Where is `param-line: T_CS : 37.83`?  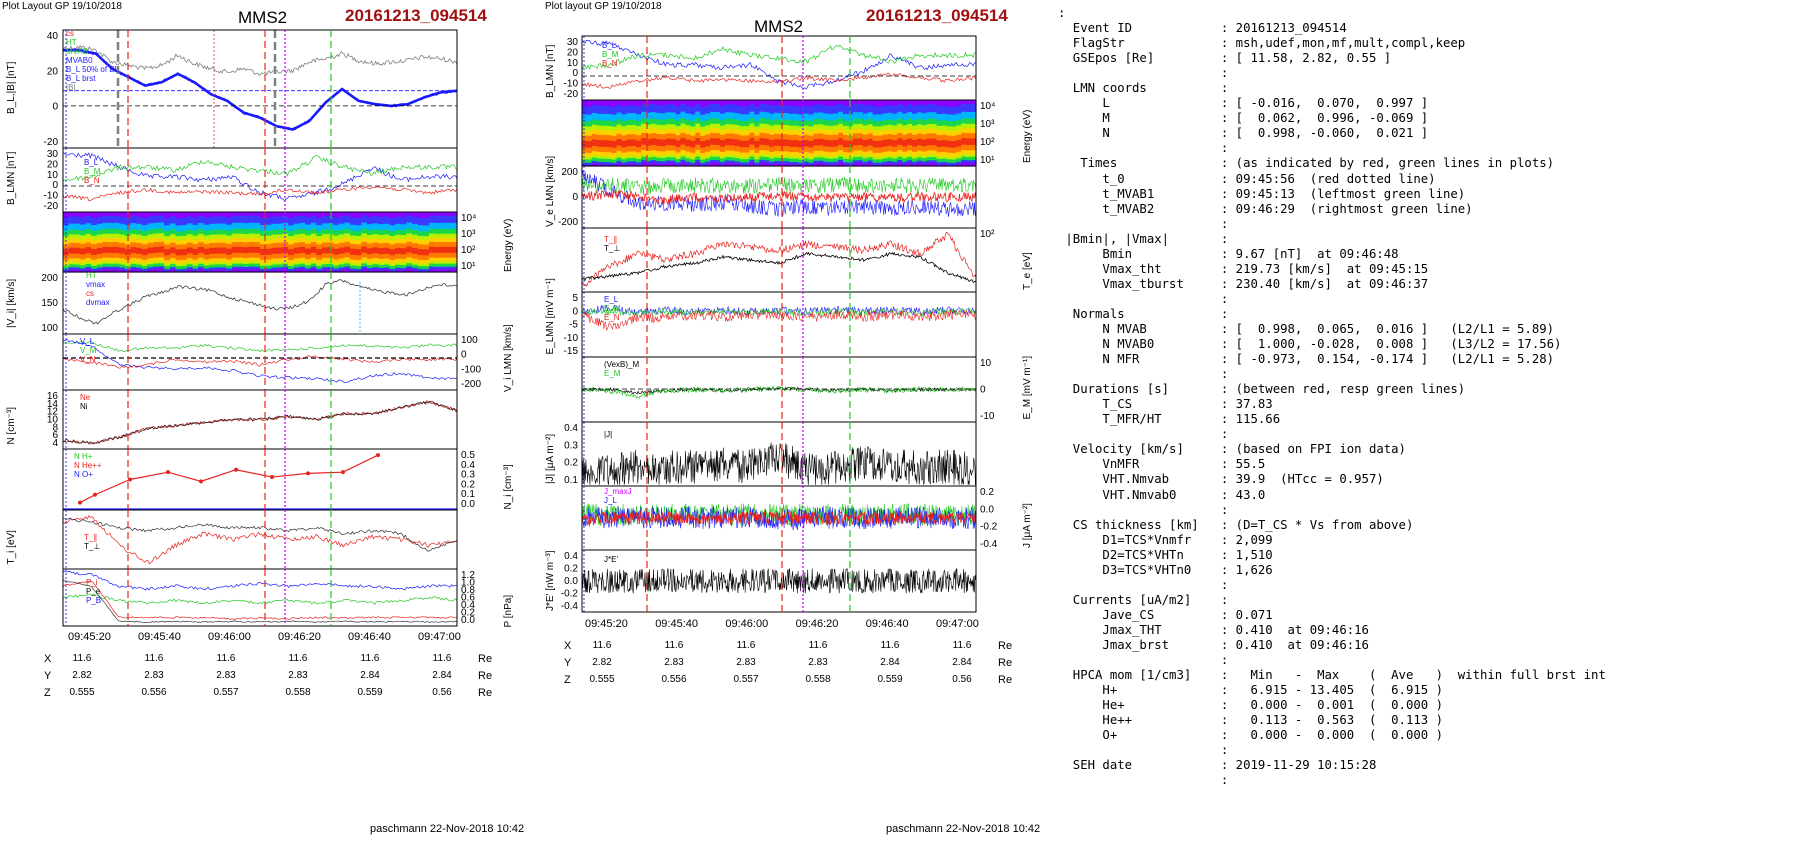
param-line: T_CS : 37.83 is located at coordinates (1165, 404).